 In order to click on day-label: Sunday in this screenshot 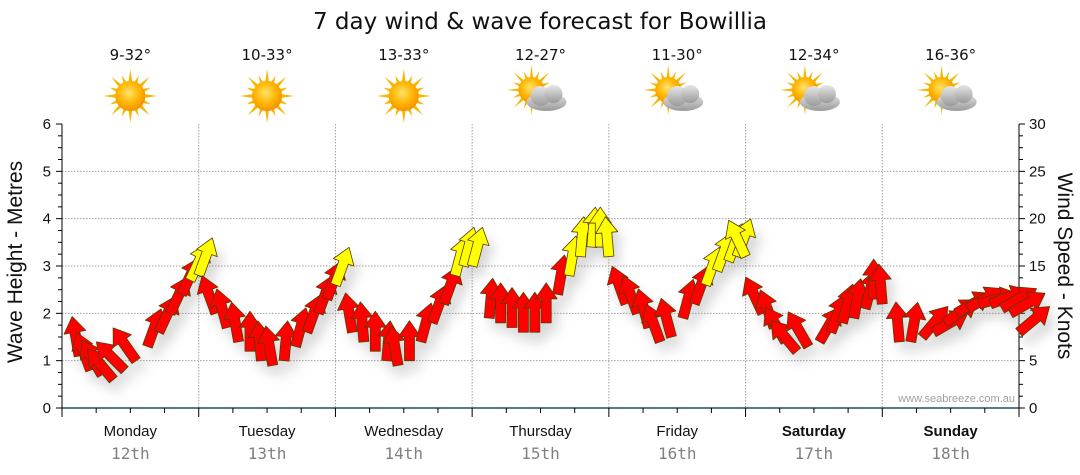, I will do `click(951, 431)`.